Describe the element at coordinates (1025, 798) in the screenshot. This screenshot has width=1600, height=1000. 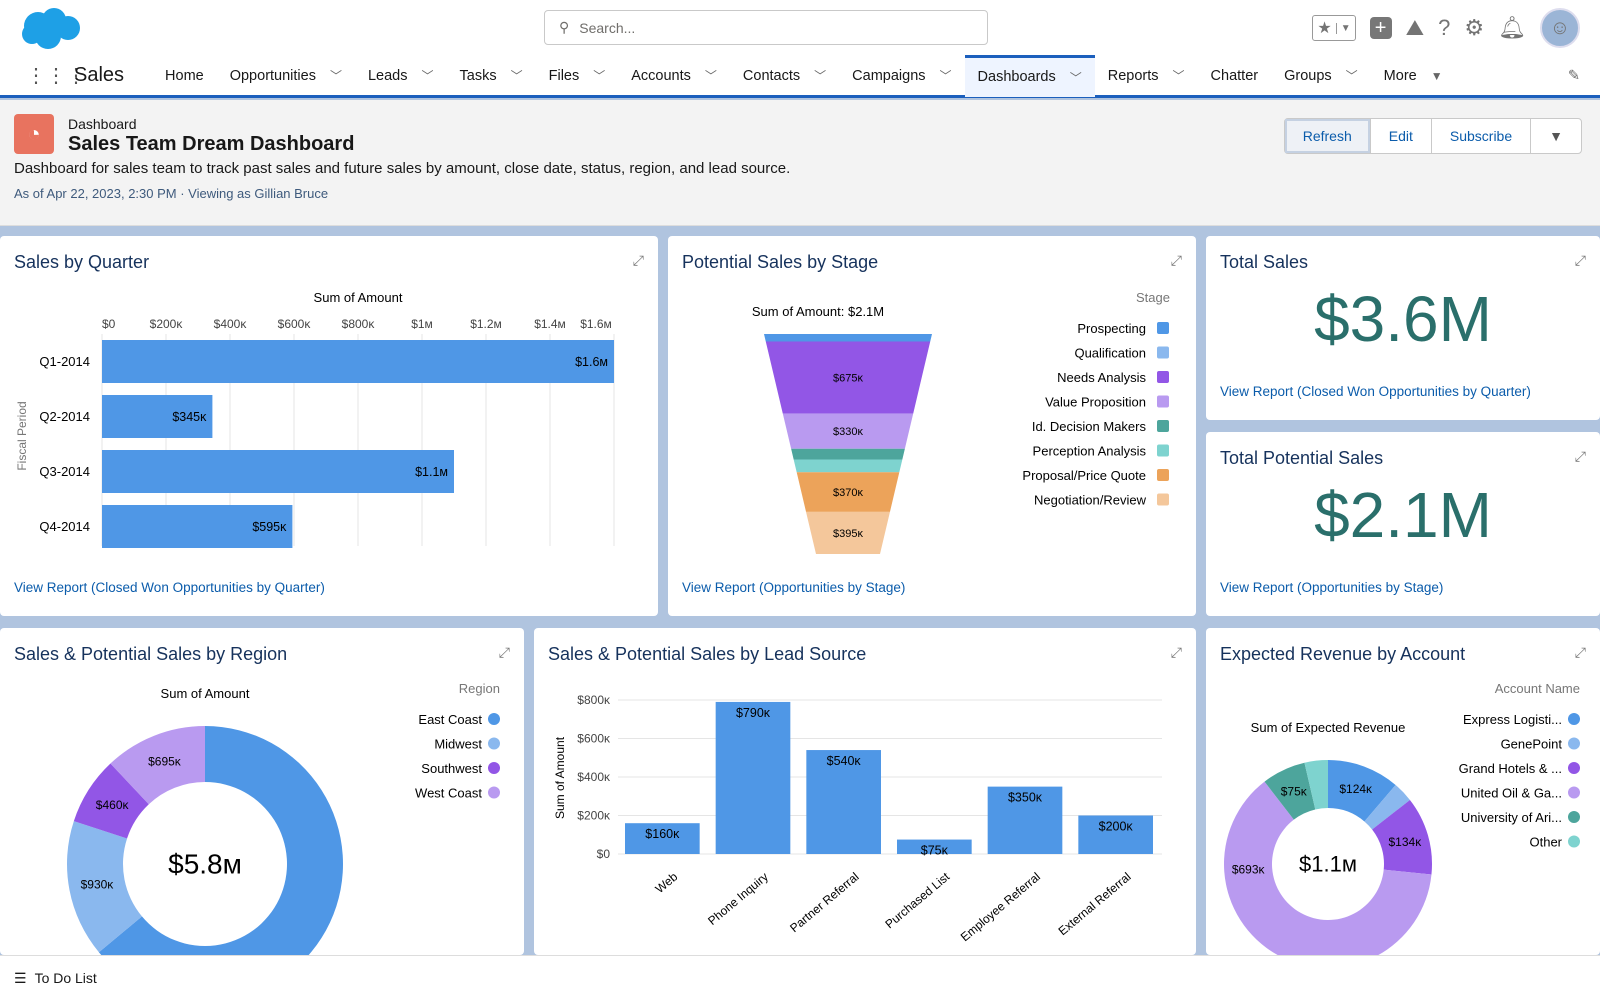
I see `data-label: $350ᴋ` at that location.